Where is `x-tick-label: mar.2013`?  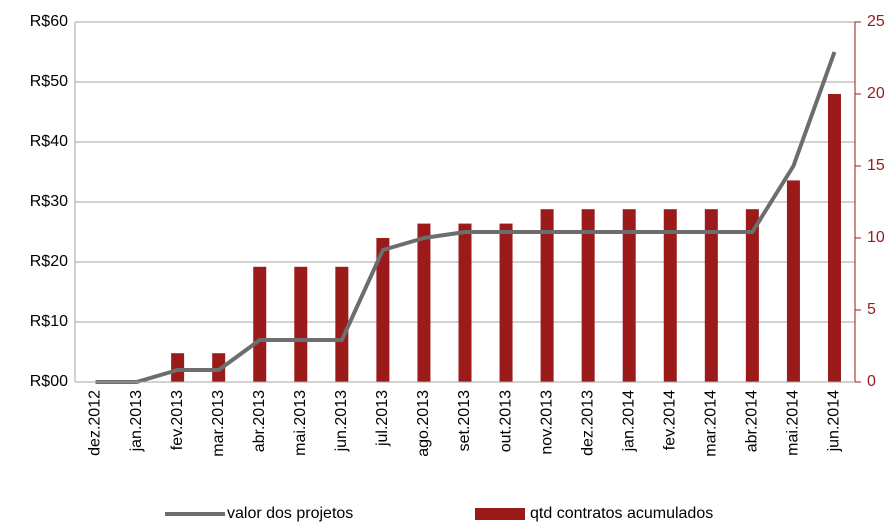 x-tick-label: mar.2013 is located at coordinates (218, 423).